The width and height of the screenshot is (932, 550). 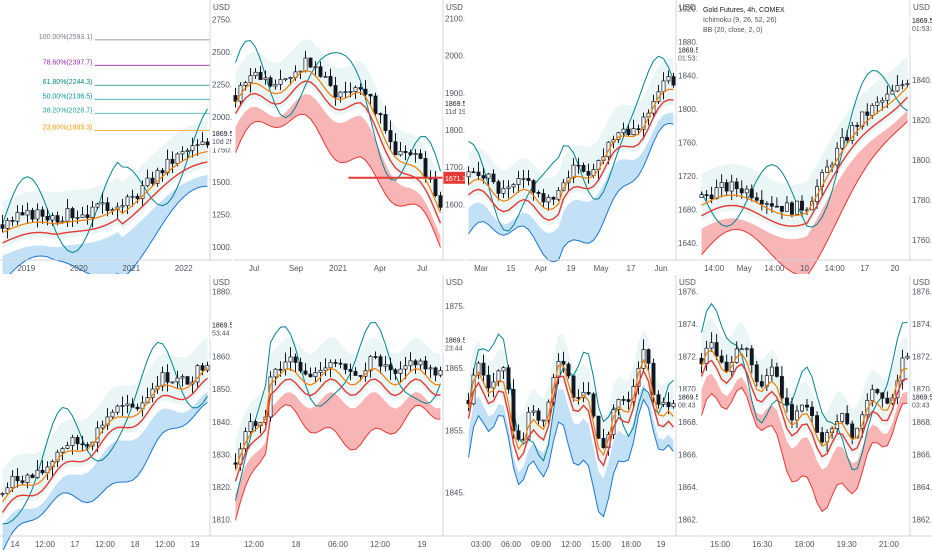 What do you see at coordinates (541, 268) in the screenshot?
I see `x-tick-label: Apr` at bounding box center [541, 268].